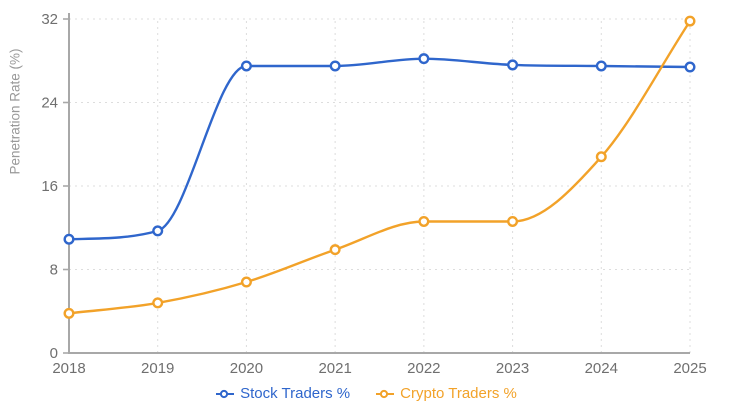  What do you see at coordinates (513, 221) in the screenshot?
I see `point-crypto-traders-2023` at bounding box center [513, 221].